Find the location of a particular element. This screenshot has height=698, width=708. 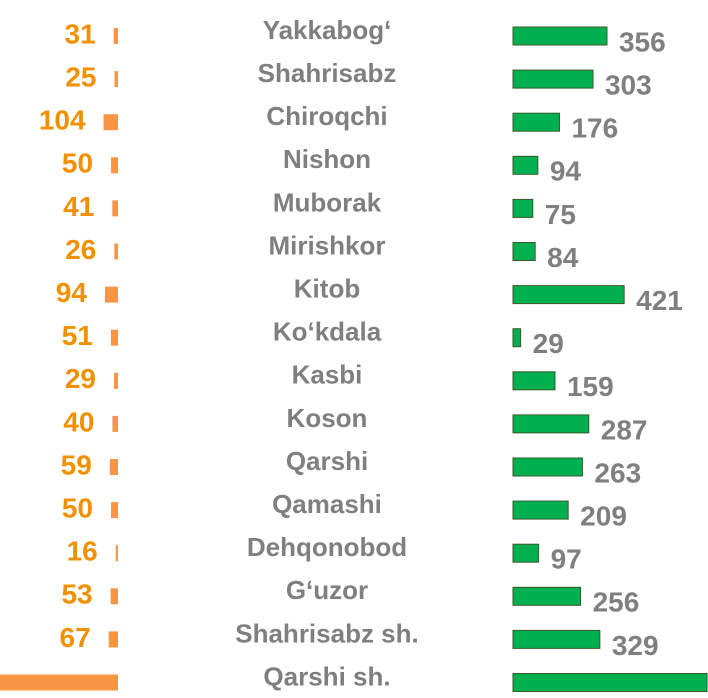

value-label: 176 is located at coordinates (594, 128).